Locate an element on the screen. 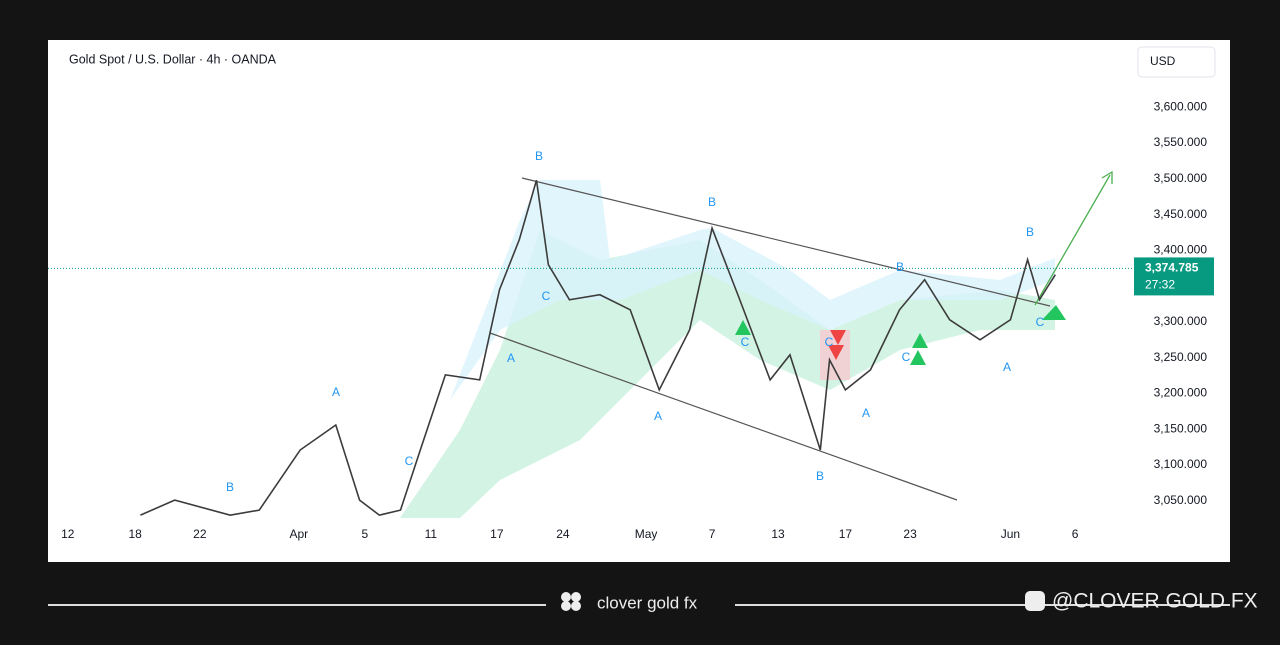 This screenshot has width=1280, height=645. x-tick-label: Apr is located at coordinates (298, 534).